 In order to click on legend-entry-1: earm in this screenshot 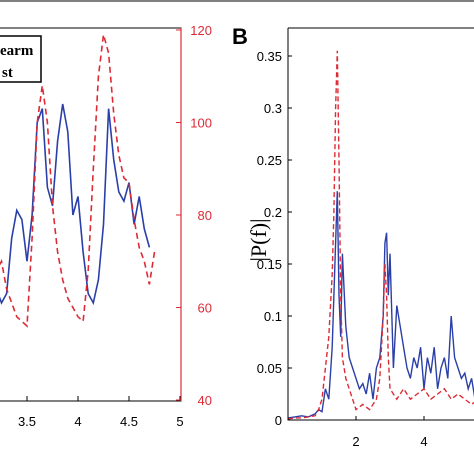, I will do `click(17, 51)`.